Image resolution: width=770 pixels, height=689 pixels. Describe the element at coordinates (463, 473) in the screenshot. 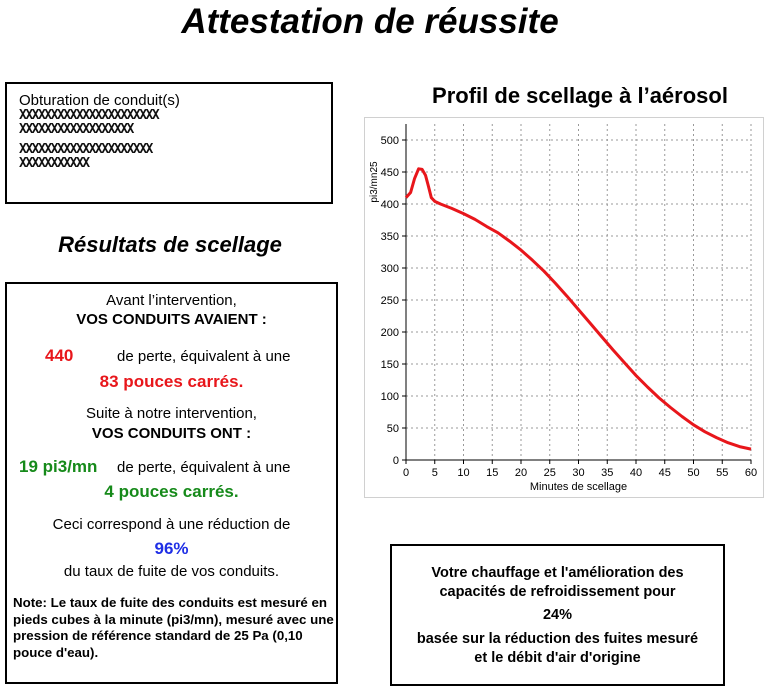

I see `x-tick-label: 10` at that location.